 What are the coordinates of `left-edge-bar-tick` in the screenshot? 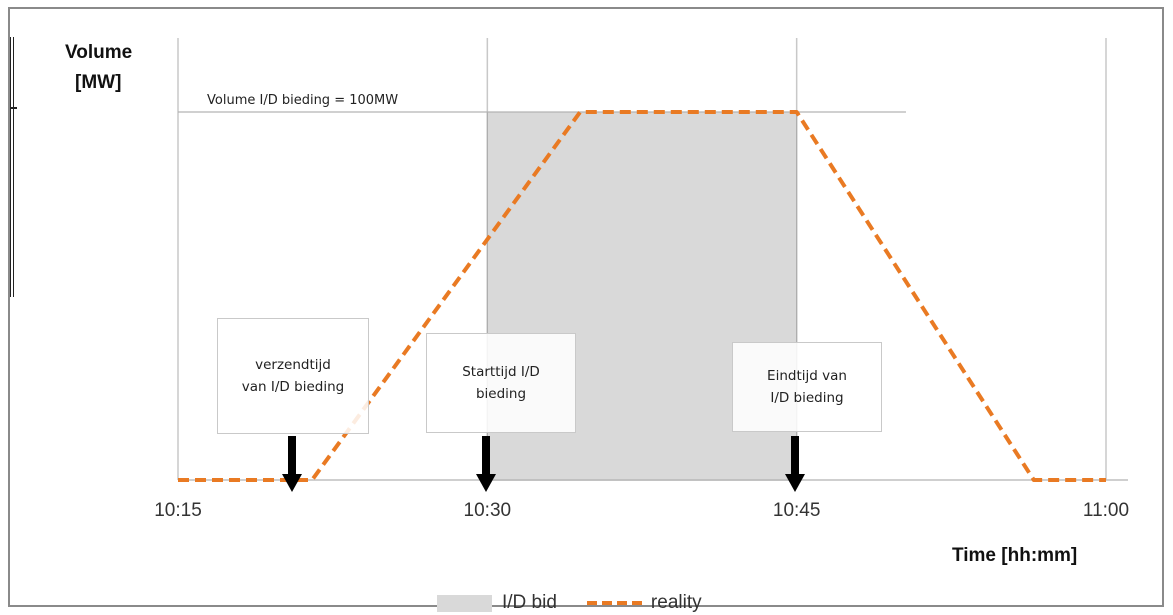 It's located at (14, 108).